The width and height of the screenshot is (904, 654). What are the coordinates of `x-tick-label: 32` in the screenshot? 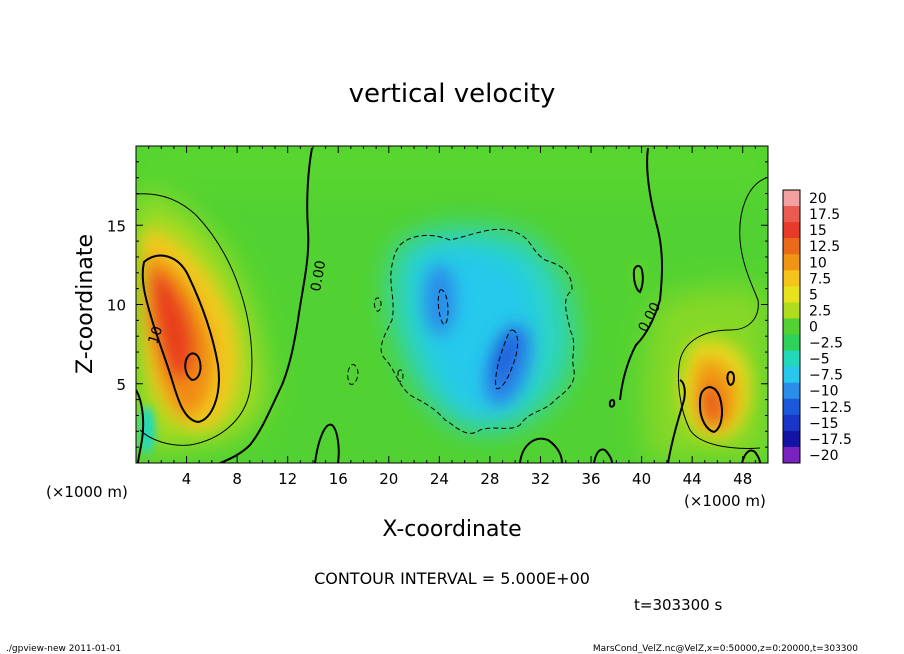 It's located at (540, 479).